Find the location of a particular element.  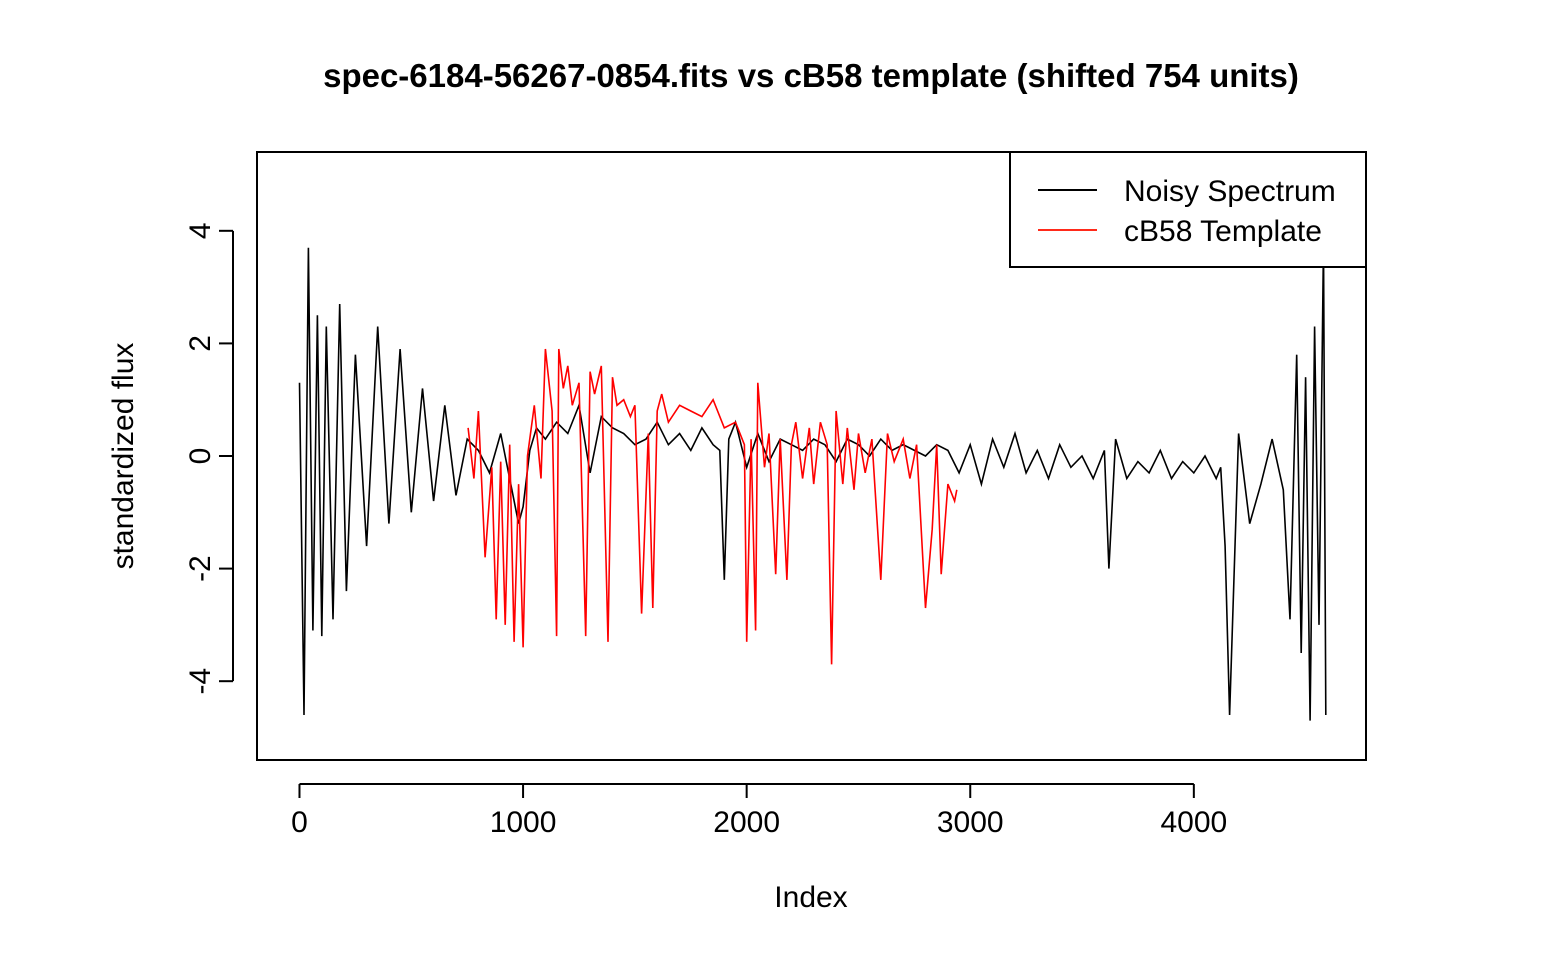

y-tick-label: -2 is located at coordinates (200, 568).